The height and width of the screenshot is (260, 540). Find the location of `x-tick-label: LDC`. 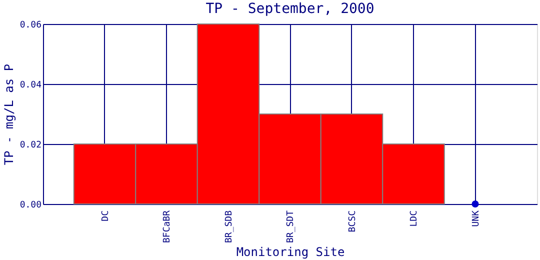

x-tick-label: LDC is located at coordinates (415, 218).